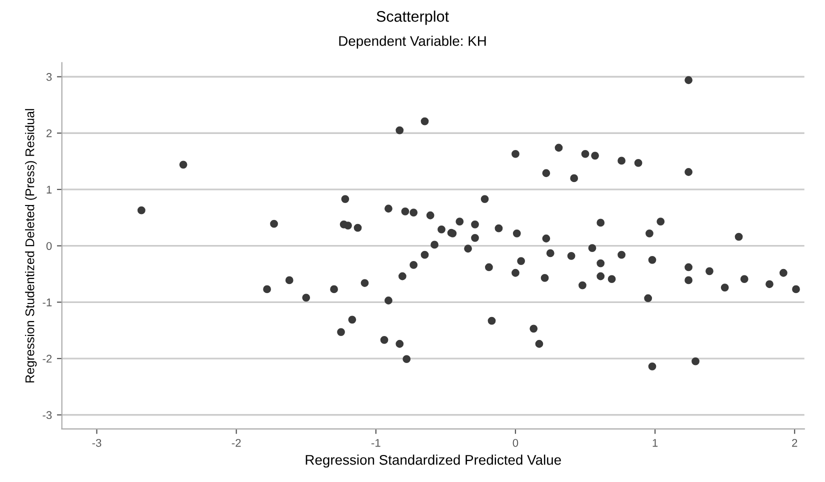  I want to click on y-tick-label: -1, so click(47, 302).